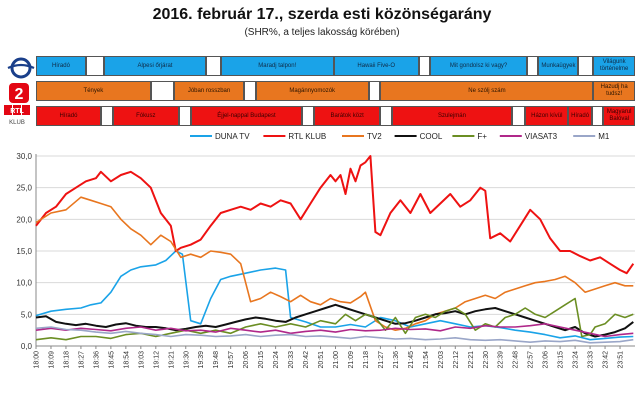 The image size is (644, 415). What do you see at coordinates (66, 360) in the screenshot?
I see `x-tick-label: 18:18` at bounding box center [66, 360].